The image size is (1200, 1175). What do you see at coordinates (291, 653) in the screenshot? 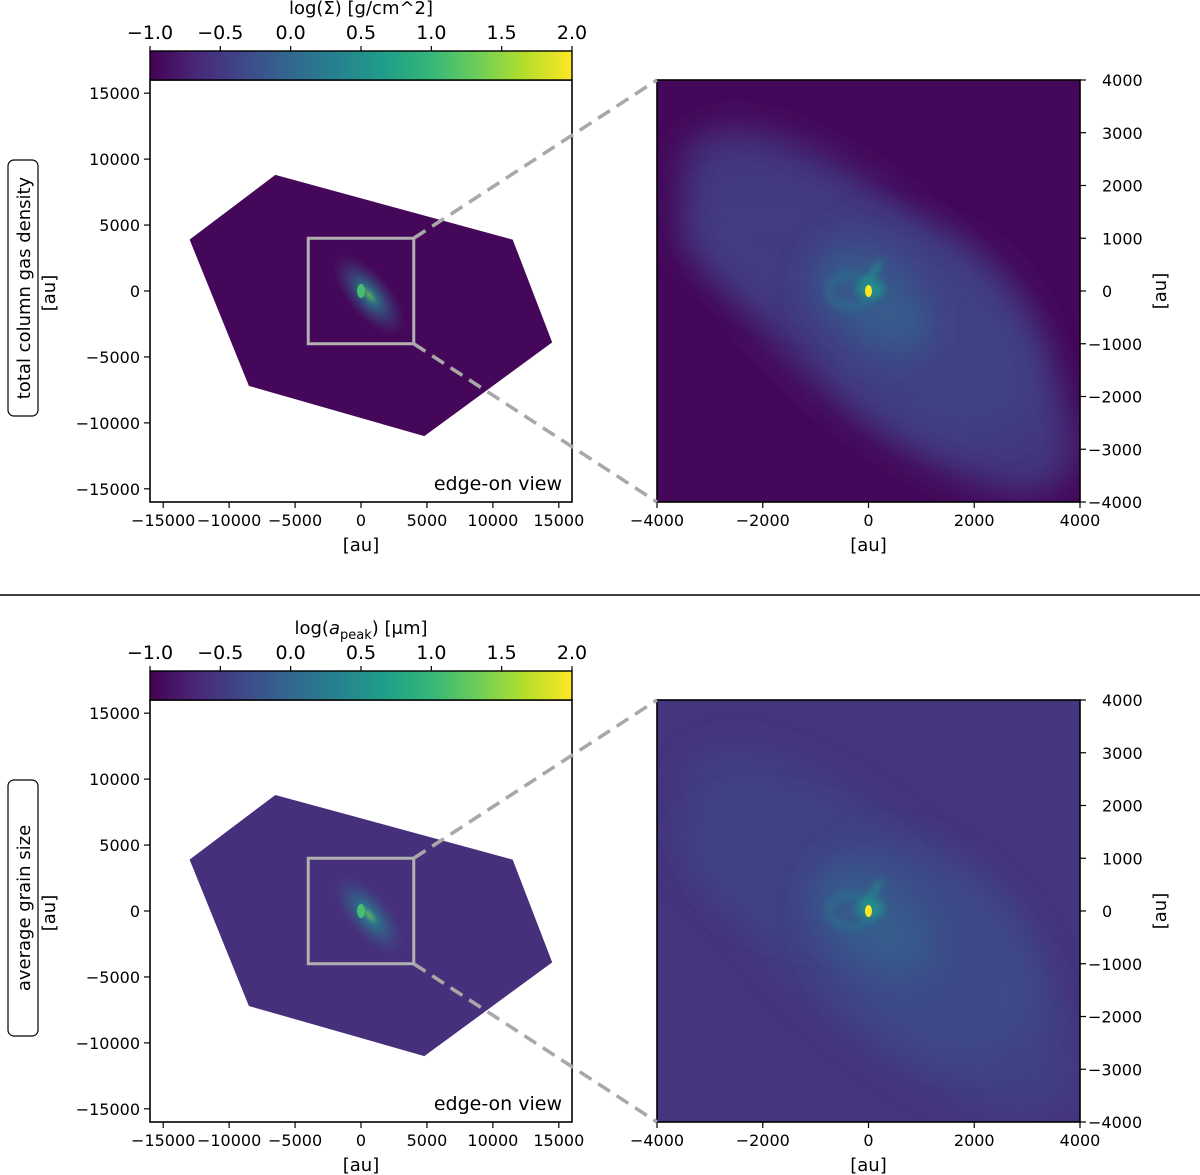
I see `colorbar-tick-label: 0.0` at bounding box center [291, 653].